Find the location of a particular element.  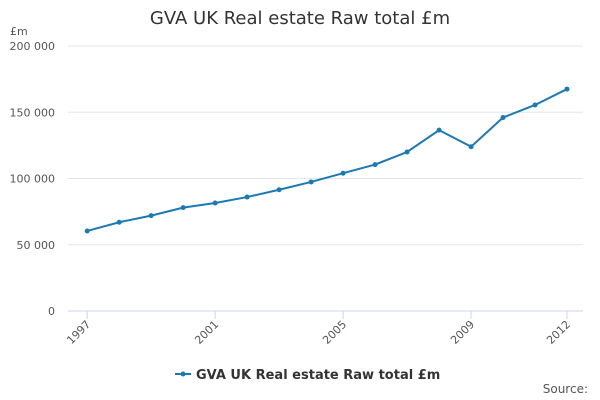

legend-marker is located at coordinates (183, 374).